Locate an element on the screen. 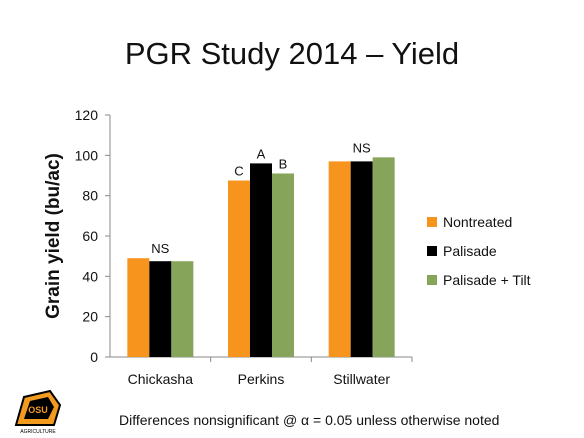  bar-chickasha-nontreated is located at coordinates (138, 307).